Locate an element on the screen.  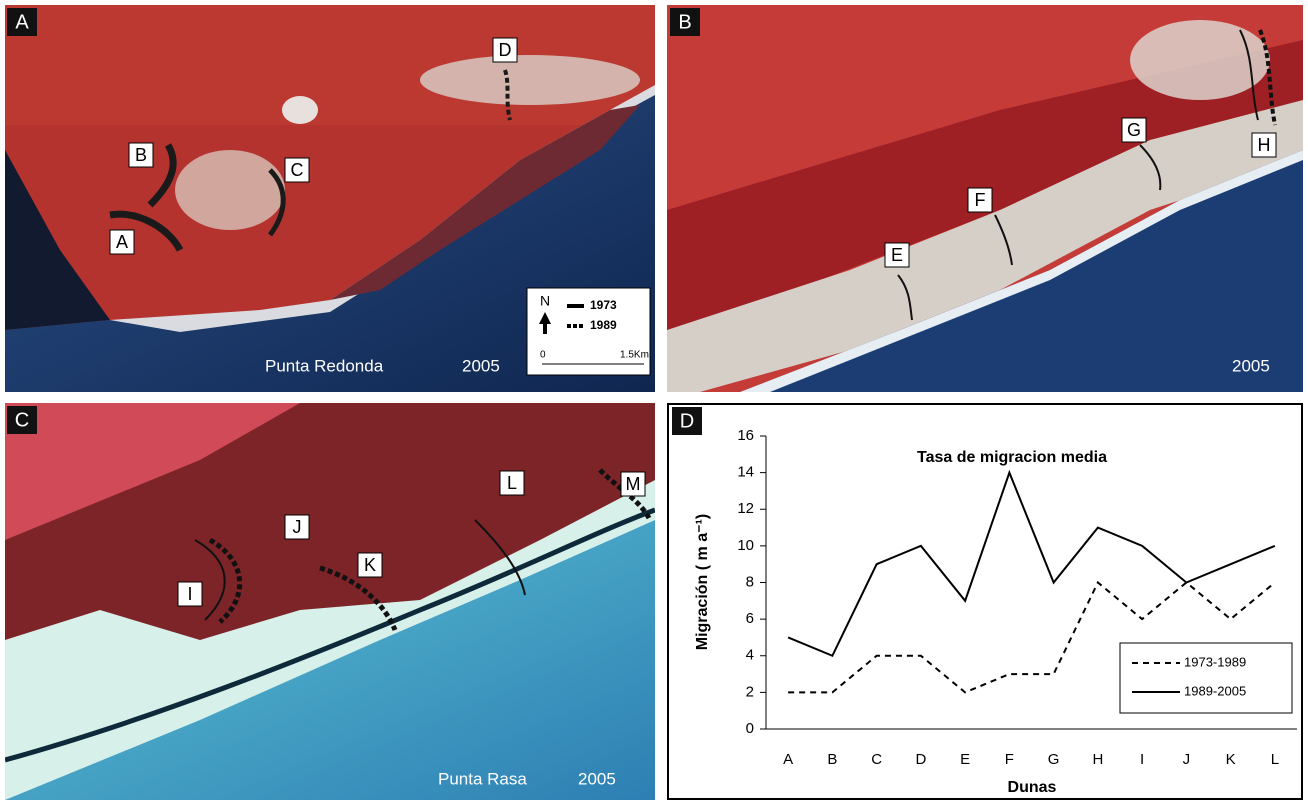
dune-label: B is located at coordinates (141, 155).